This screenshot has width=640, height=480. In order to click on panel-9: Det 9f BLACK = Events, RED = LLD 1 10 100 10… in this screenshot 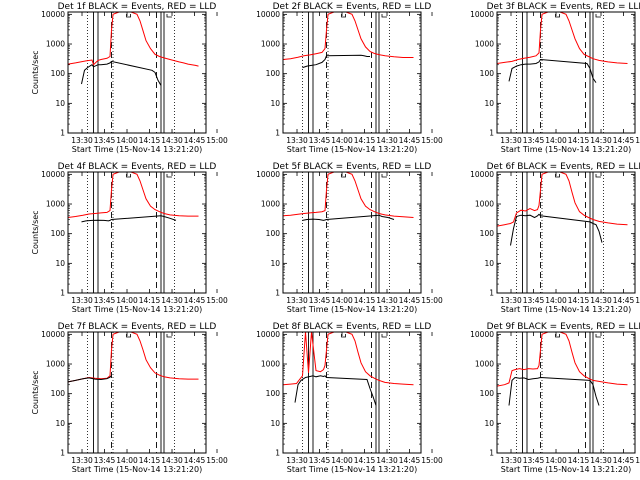, I will do `click(555, 398)`.